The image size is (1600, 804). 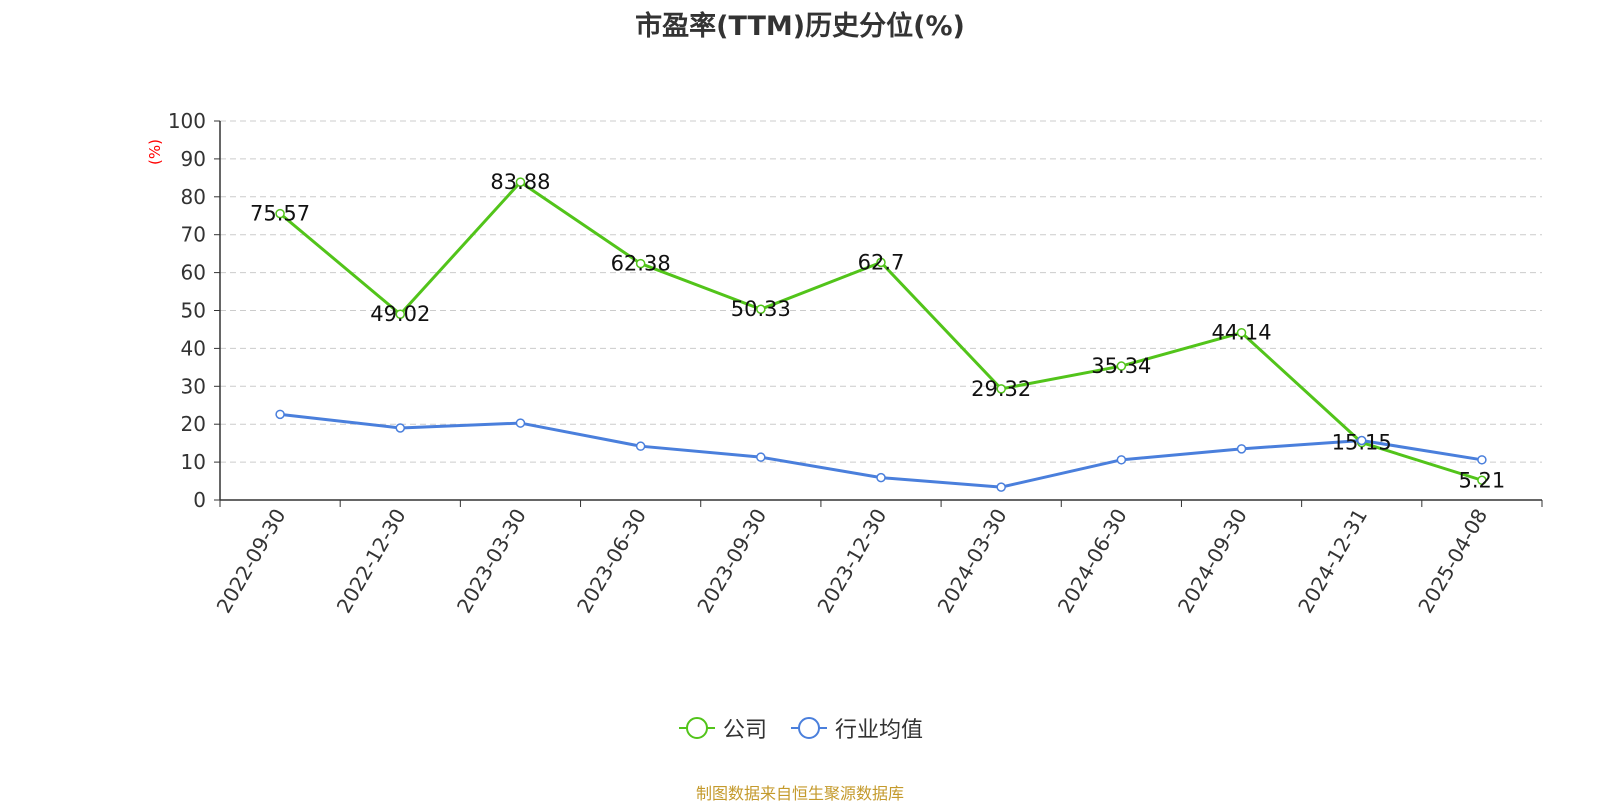 What do you see at coordinates (193, 273) in the screenshot?
I see `y-tick-label: 60` at bounding box center [193, 273].